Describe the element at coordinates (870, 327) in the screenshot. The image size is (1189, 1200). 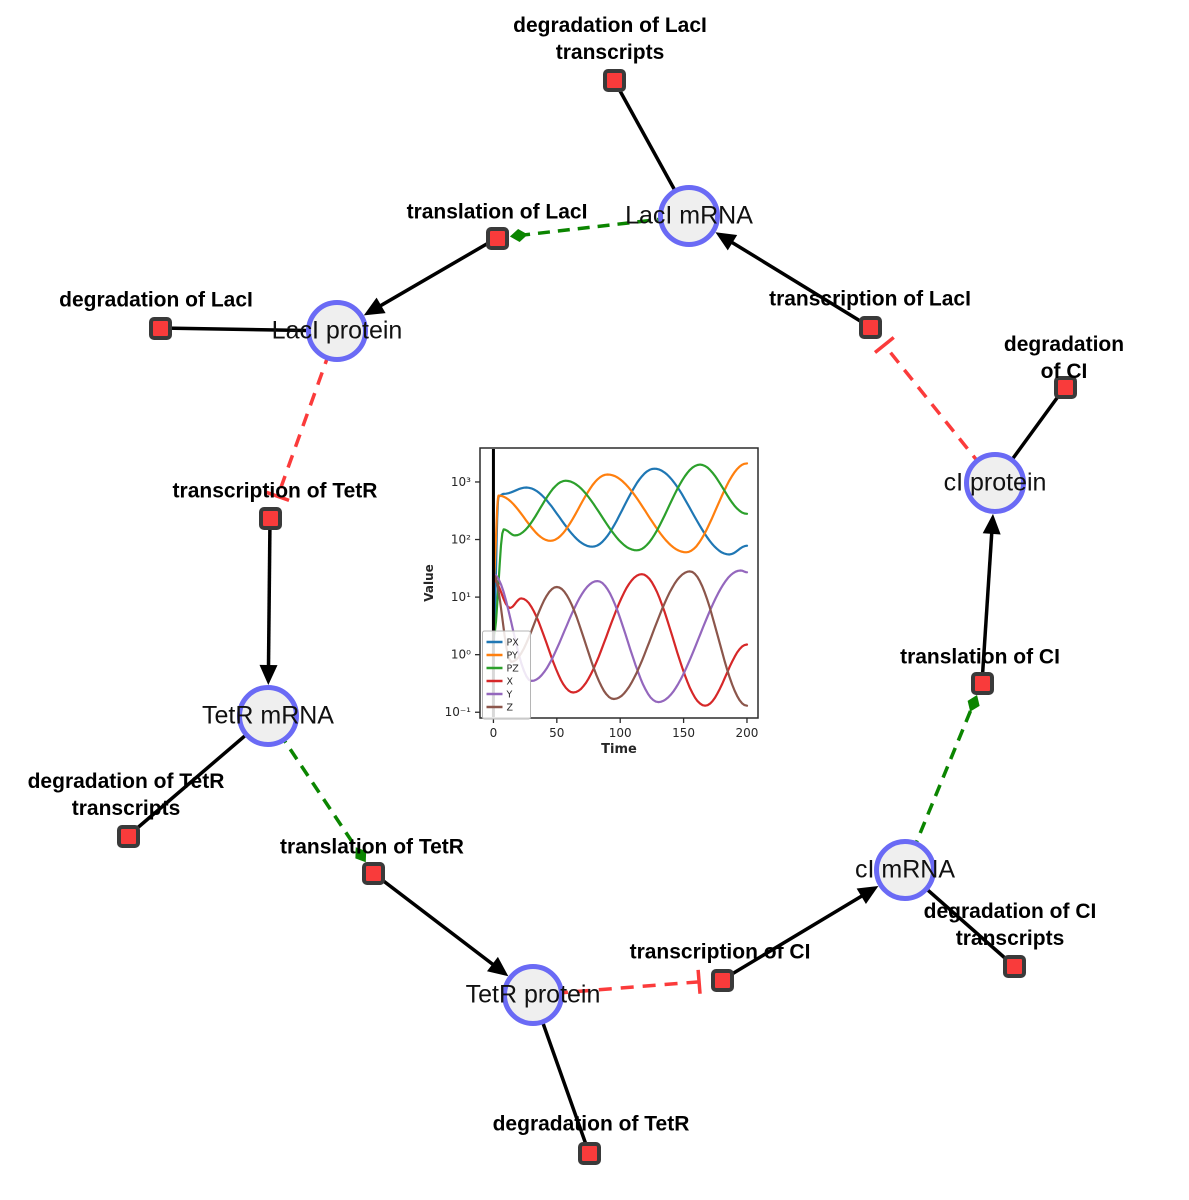
I see `reaction-node-transcription-of-laci` at that location.